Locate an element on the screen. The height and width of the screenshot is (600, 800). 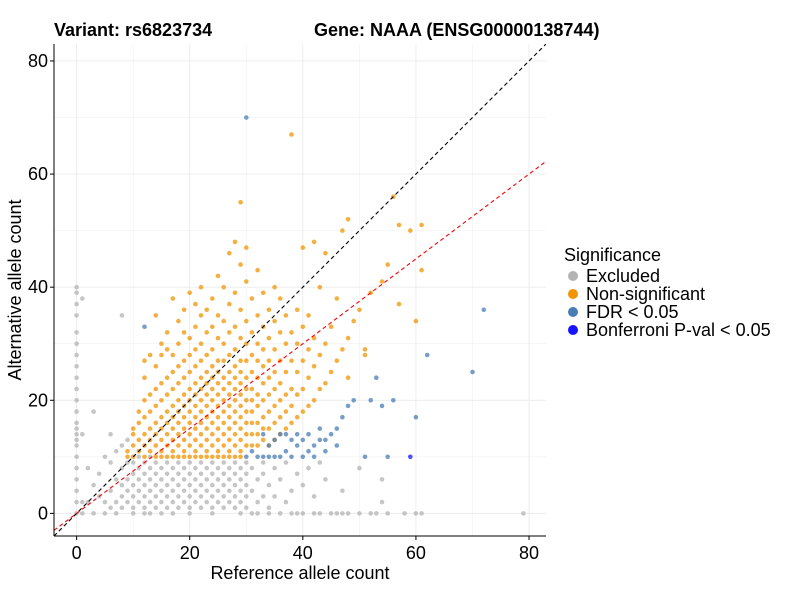
x-tick-label: 40 is located at coordinates (303, 553).